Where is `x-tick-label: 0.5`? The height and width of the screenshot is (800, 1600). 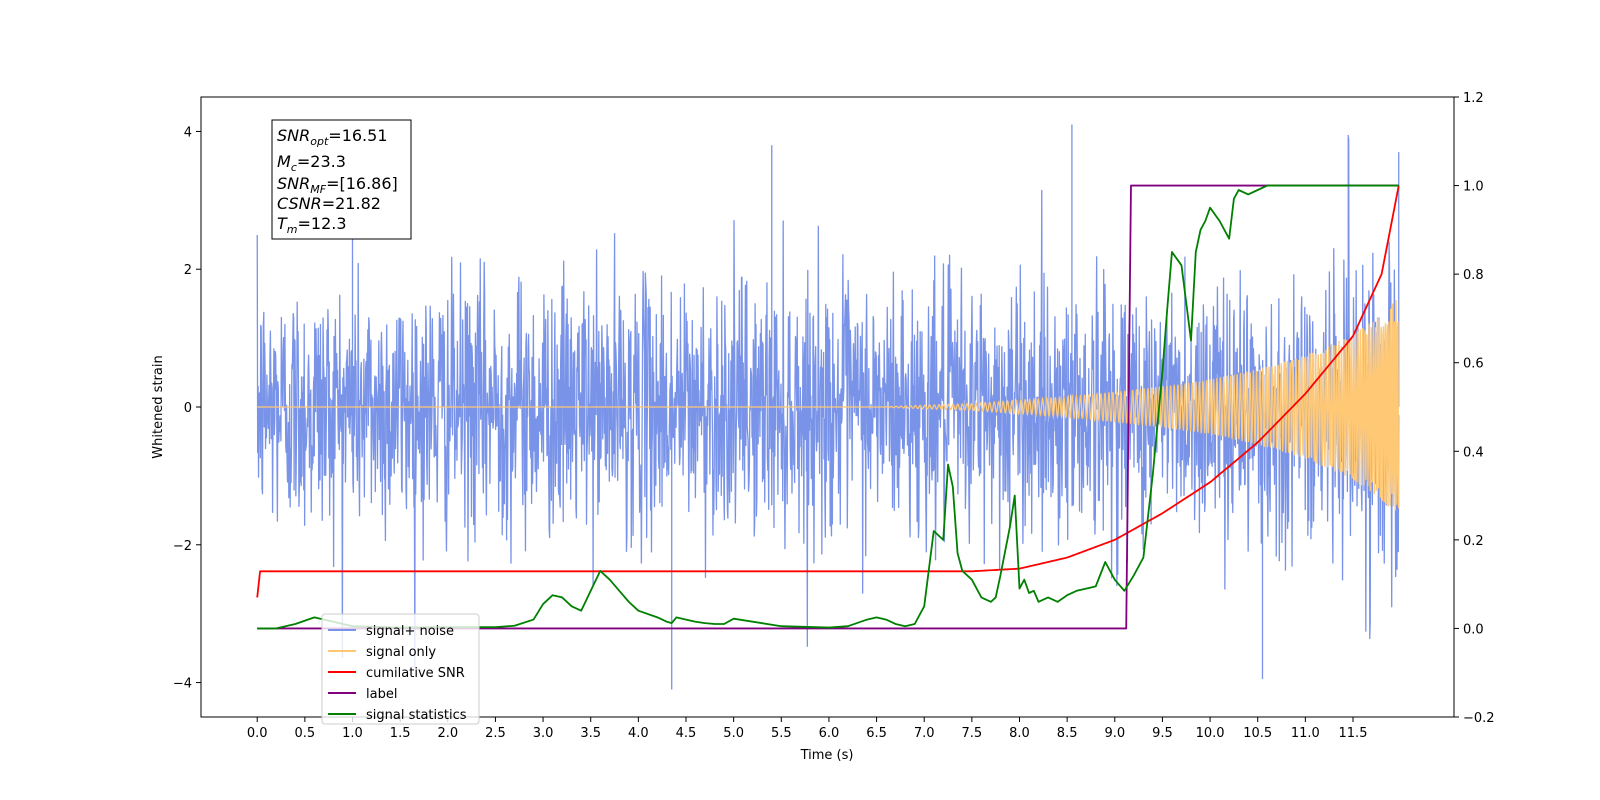
x-tick-label: 0.5 is located at coordinates (305, 733).